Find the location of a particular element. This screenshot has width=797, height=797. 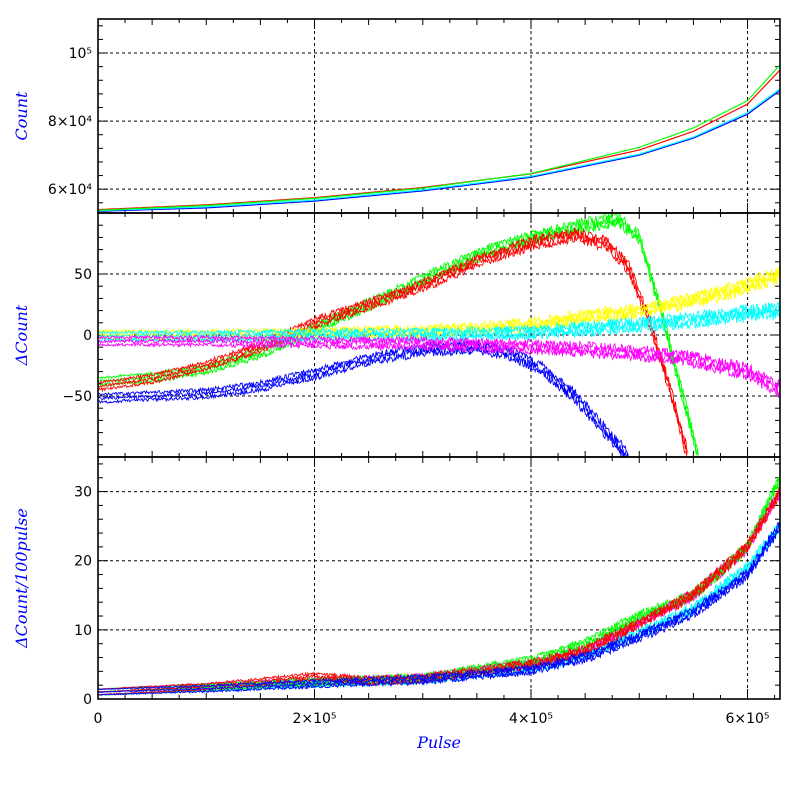

x-axis-label: Pulse is located at coordinates (438, 742).